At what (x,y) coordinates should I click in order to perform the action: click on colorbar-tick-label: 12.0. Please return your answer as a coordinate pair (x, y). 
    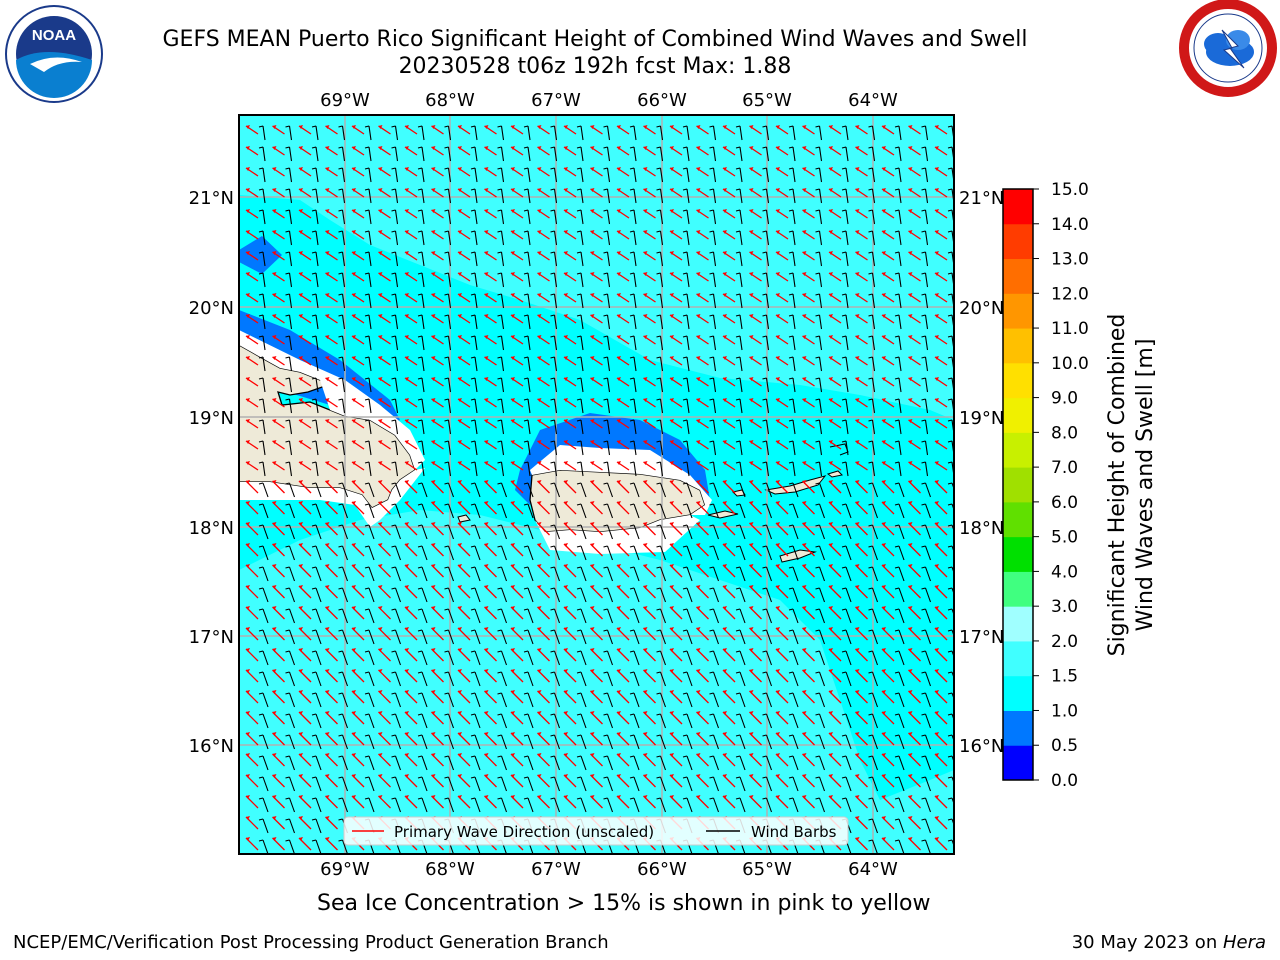
    Looking at the image, I should click on (1070, 294).